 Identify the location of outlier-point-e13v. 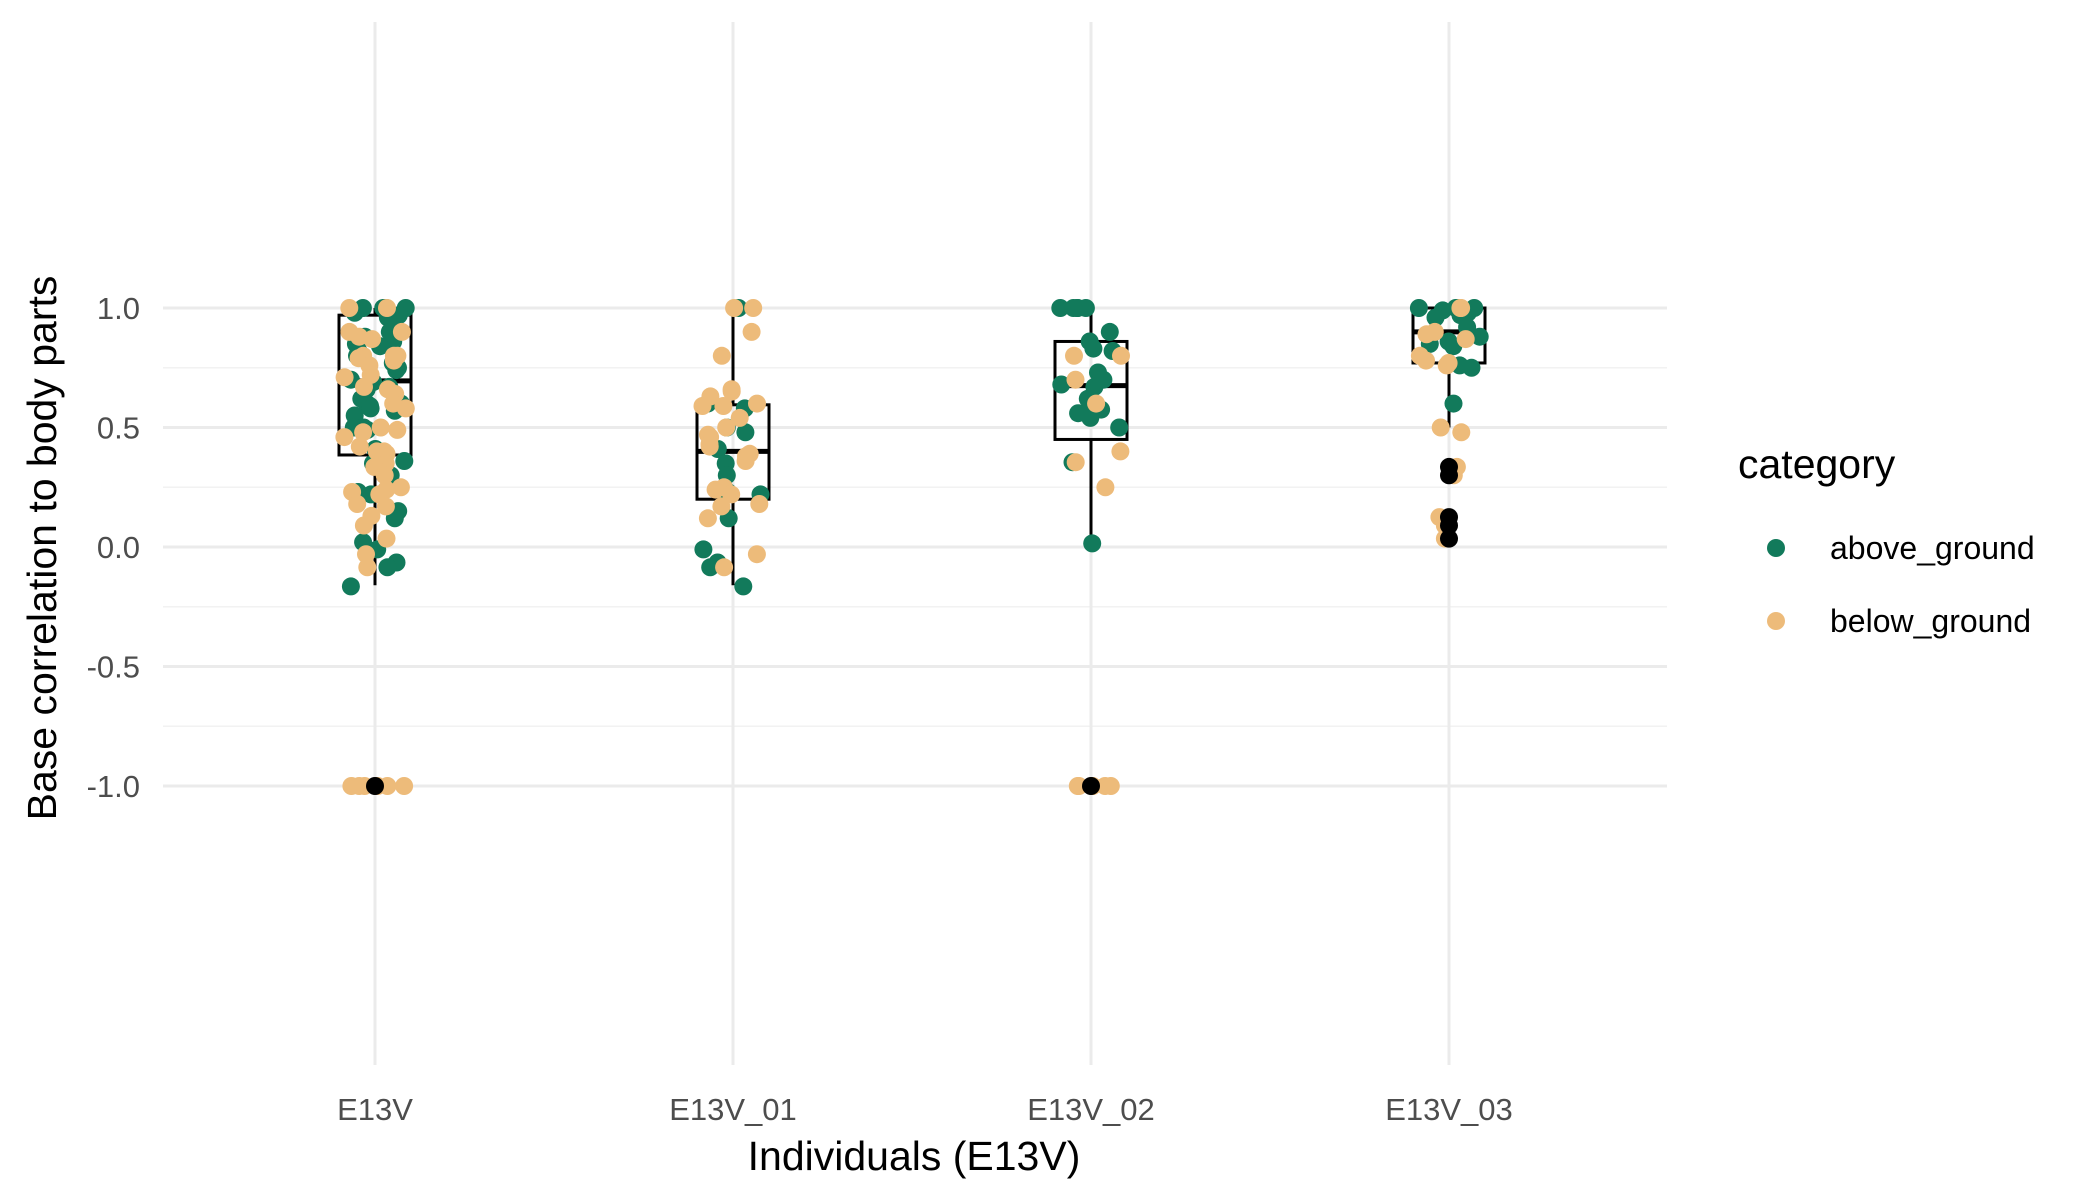
(375, 786).